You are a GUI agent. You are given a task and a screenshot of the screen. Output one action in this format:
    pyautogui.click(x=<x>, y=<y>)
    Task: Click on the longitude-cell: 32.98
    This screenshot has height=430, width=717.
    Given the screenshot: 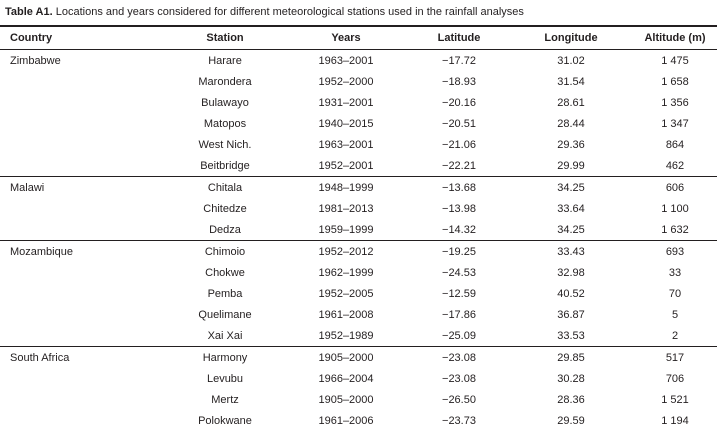 What is the action you would take?
    pyautogui.click(x=571, y=272)
    